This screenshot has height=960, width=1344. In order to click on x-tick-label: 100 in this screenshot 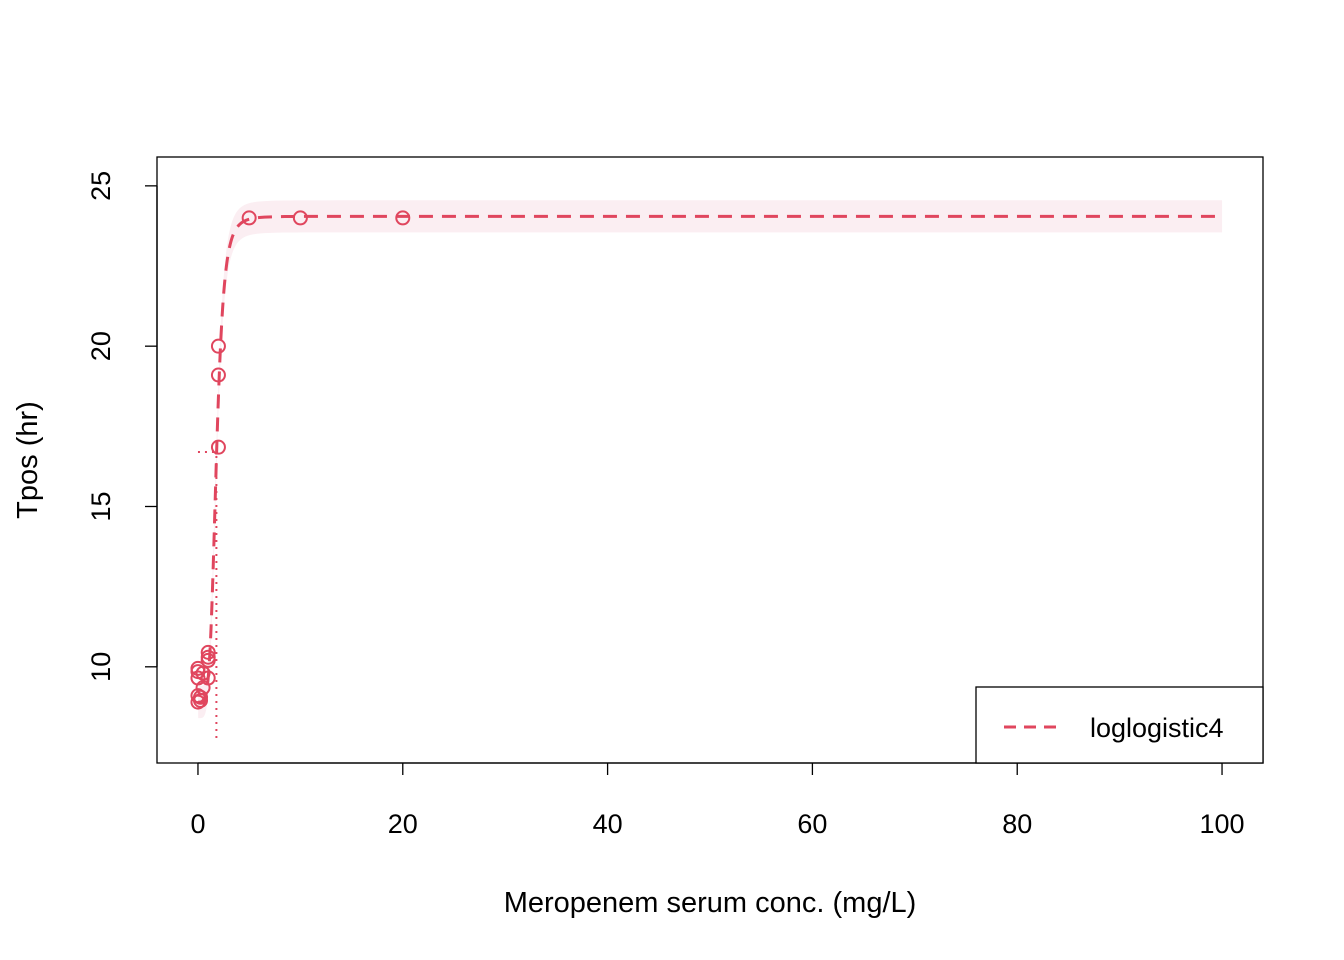, I will do `click(1222, 824)`.